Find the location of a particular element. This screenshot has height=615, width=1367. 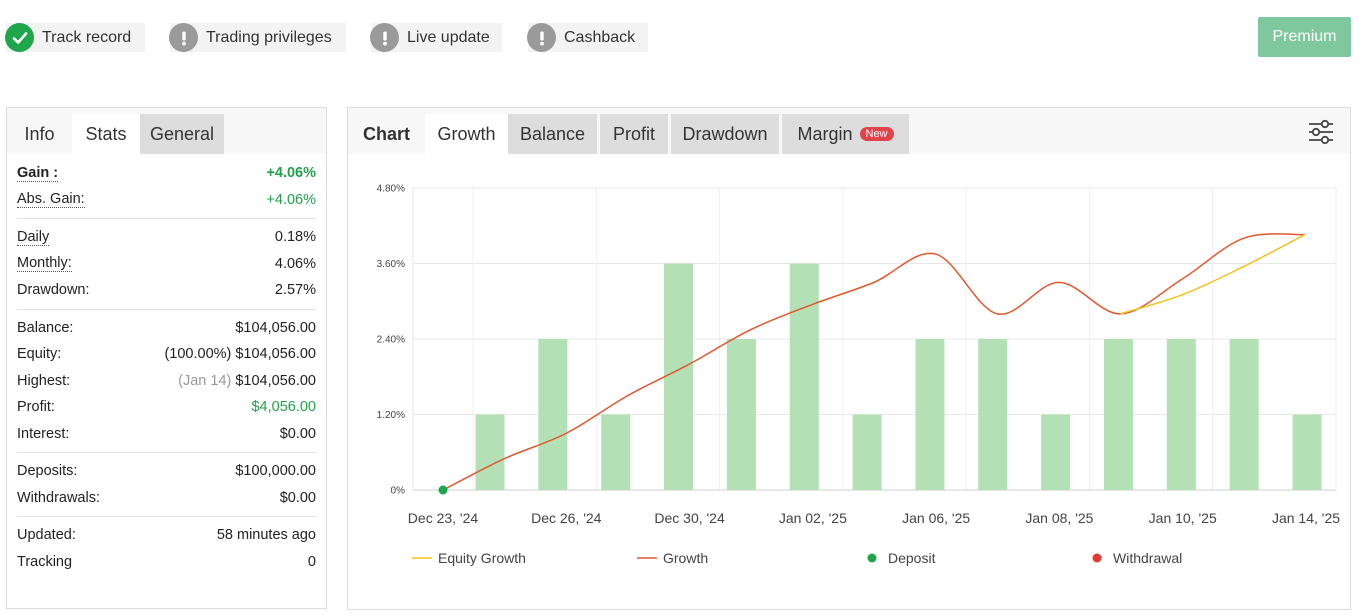

x-tick-label: Dec 26, '24 is located at coordinates (566, 518).